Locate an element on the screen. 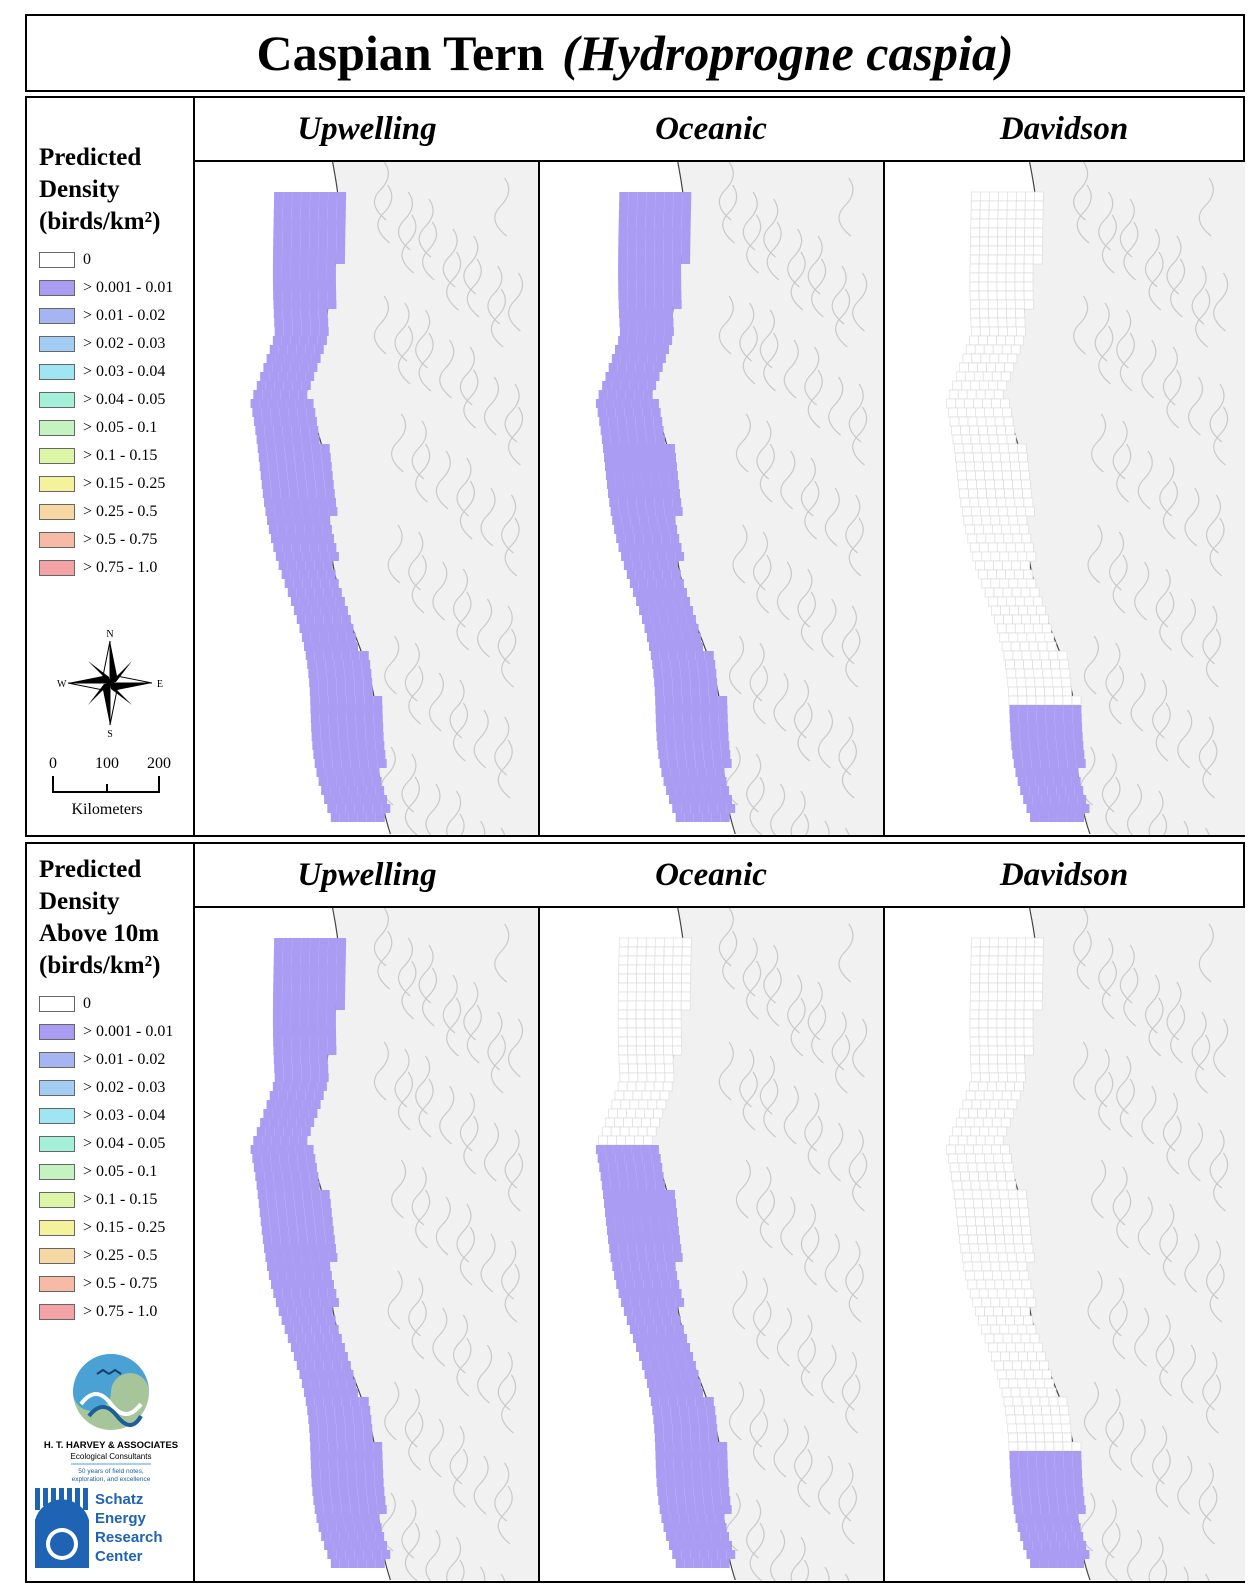  legend-label: > 0.1 - 0.15 is located at coordinates (120, 455).